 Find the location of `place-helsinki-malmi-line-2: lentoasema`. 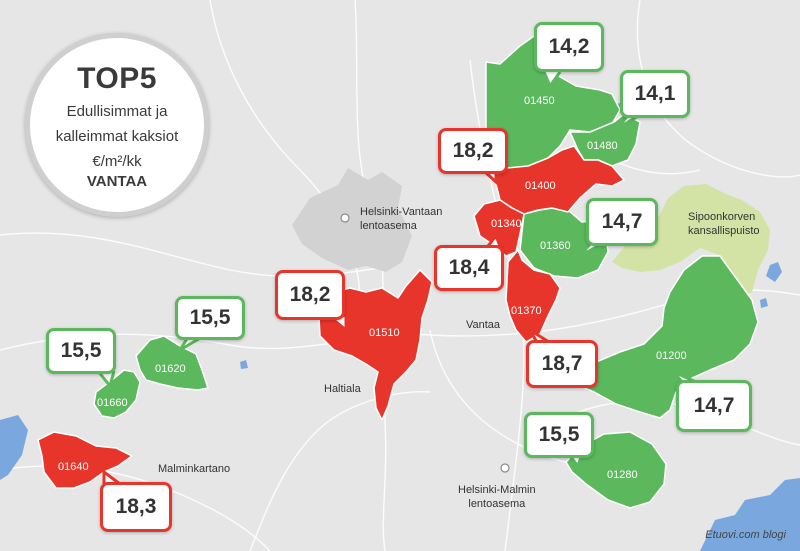

place-helsinki-malmi-line-2: lentoasema is located at coordinates (497, 504).